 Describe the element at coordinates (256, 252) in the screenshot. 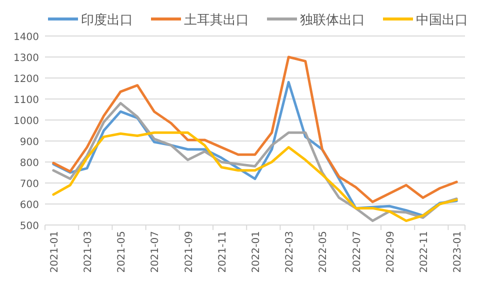

I see `x-tick-label: 2022-01` at that location.